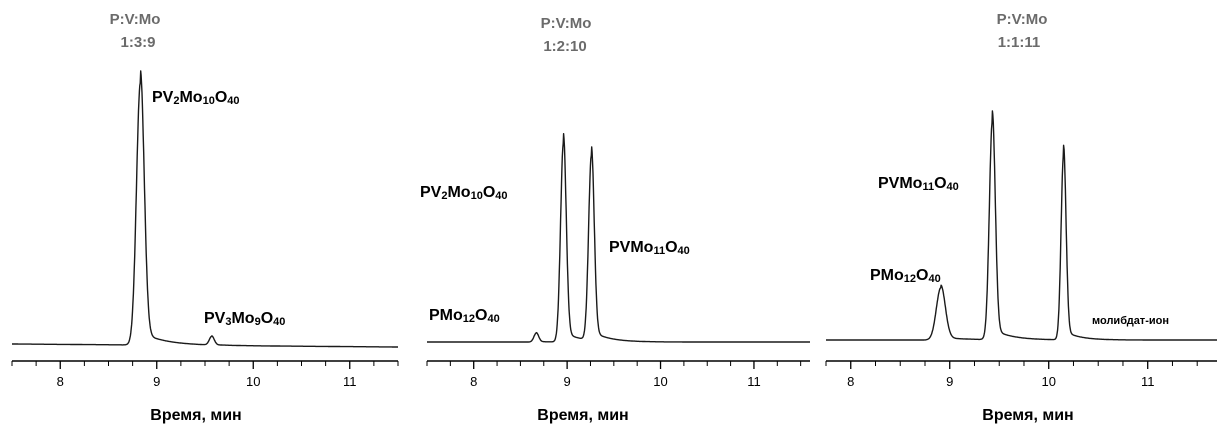 The width and height of the screenshot is (1219, 427). I want to click on peak-labels: PMo12O40 PVMo11O40 молибдат-ион, so click(1019, 251).